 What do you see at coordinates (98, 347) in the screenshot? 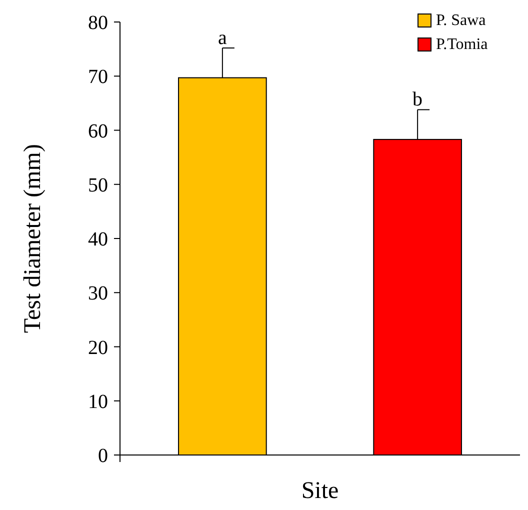
I see `y-tick-label: 20` at bounding box center [98, 347].